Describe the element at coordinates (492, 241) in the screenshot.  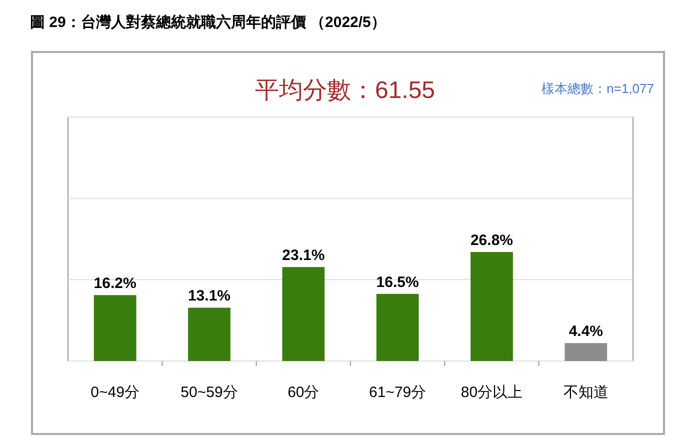
I see `data-label: 26.8%` at that location.